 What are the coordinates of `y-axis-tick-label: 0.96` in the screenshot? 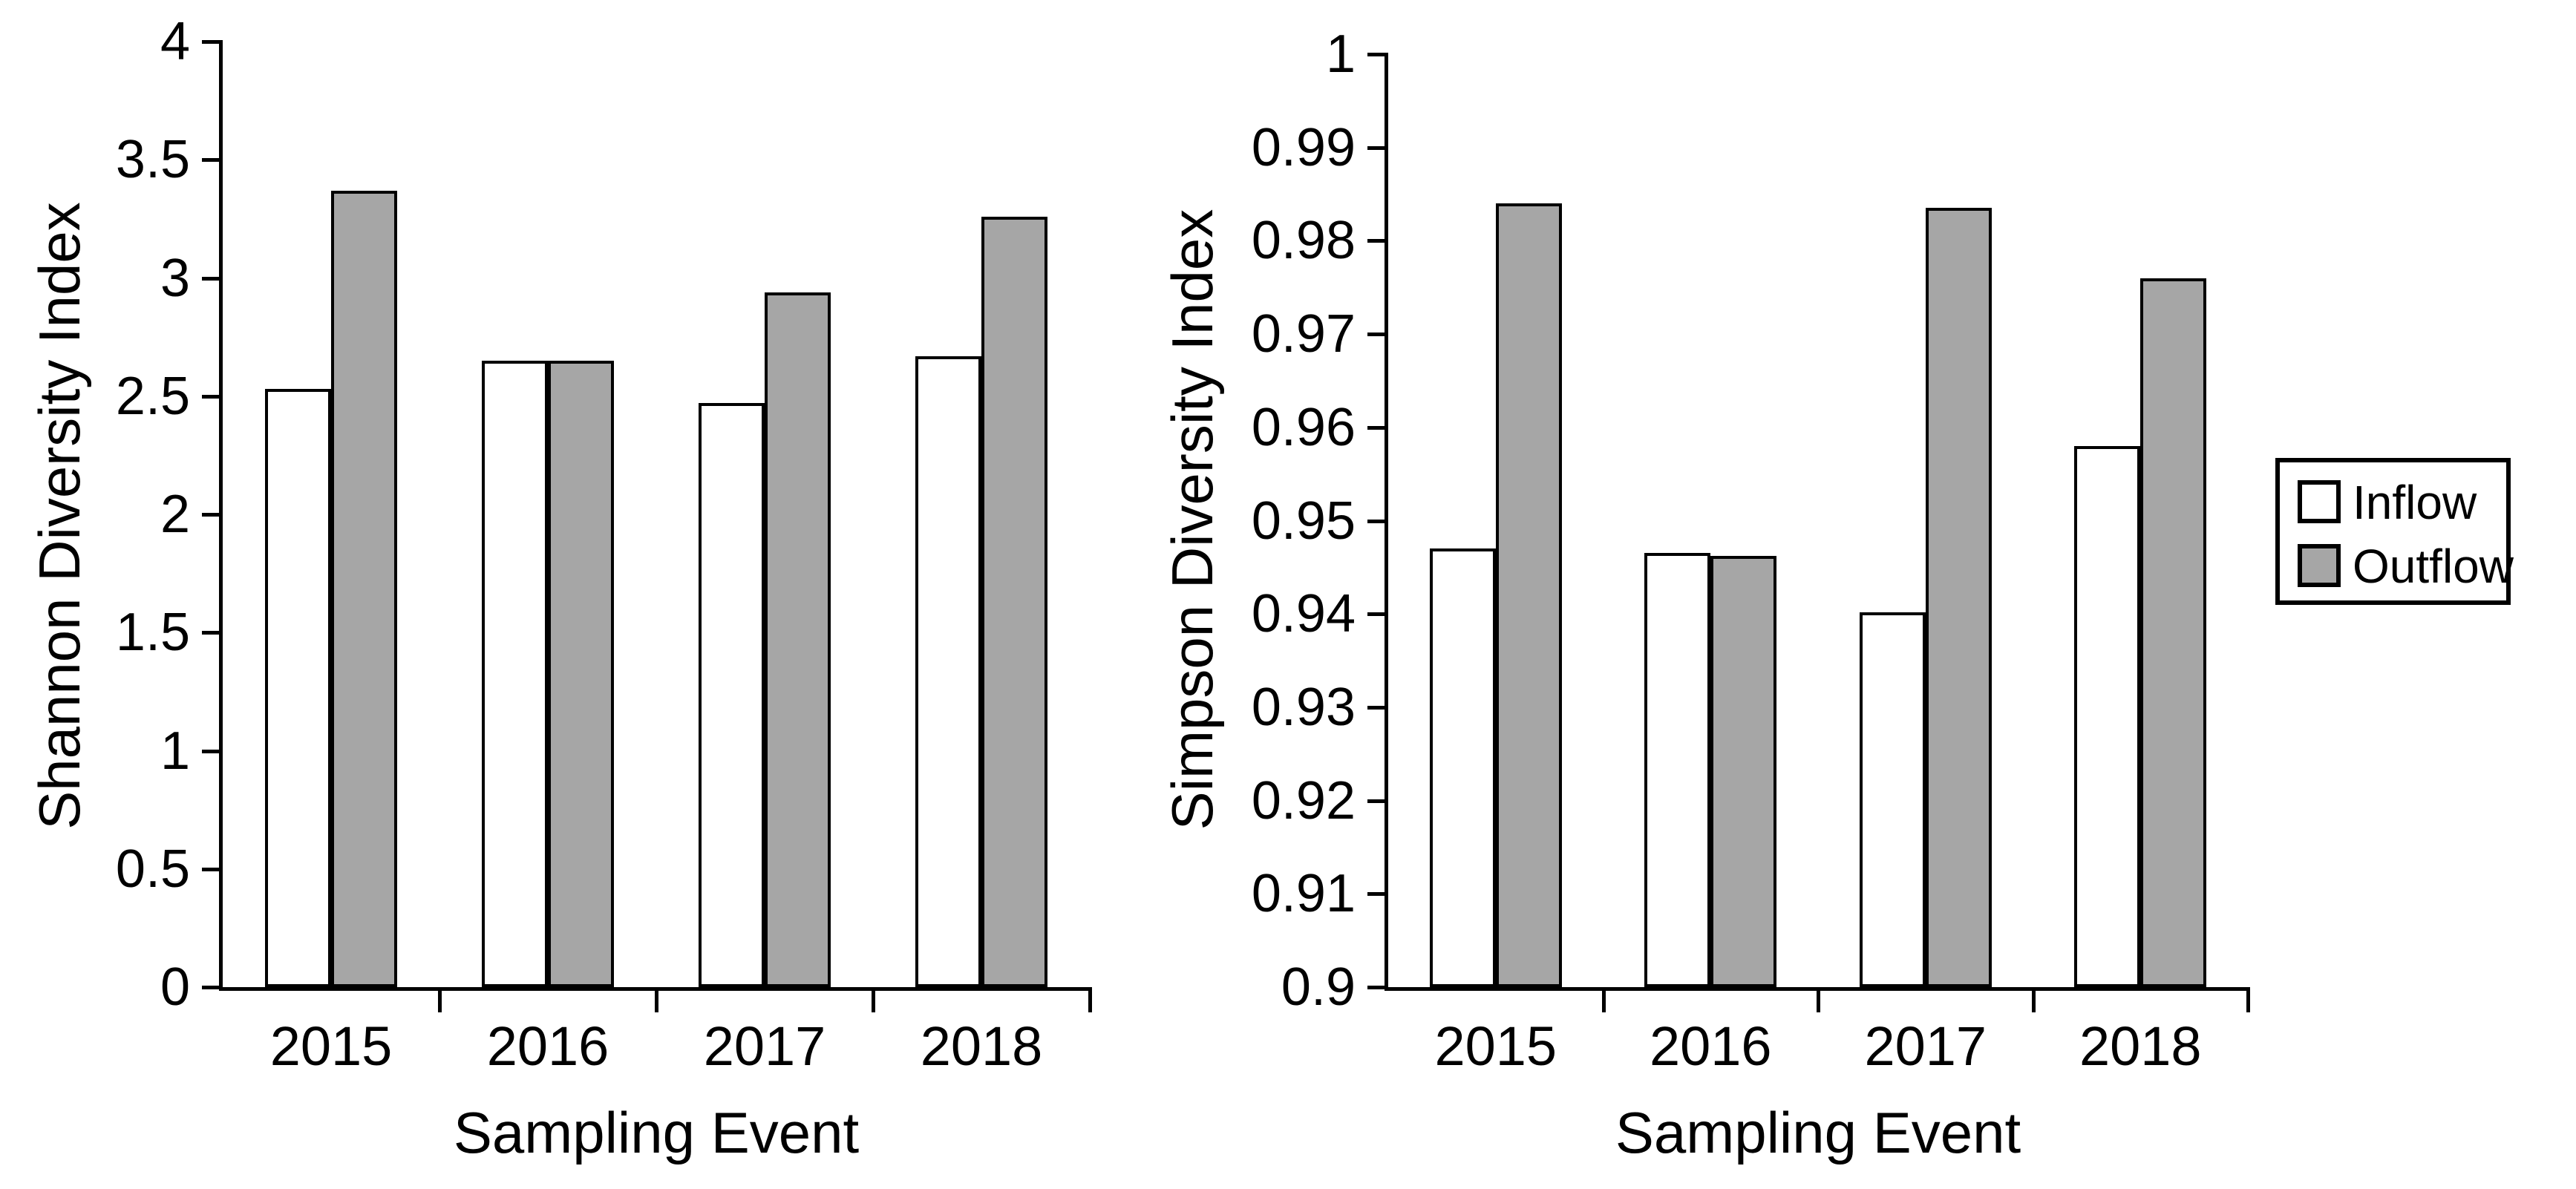 It's located at (1303, 427).